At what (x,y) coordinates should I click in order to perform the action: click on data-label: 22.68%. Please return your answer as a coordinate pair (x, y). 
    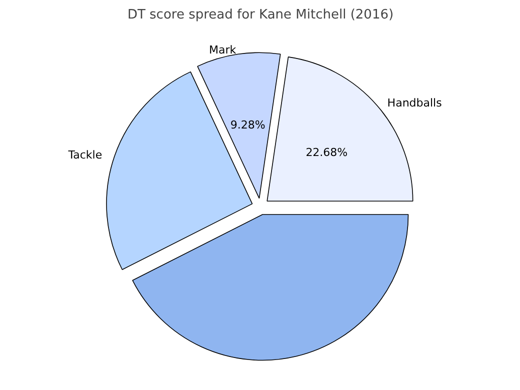
    Looking at the image, I should click on (327, 152).